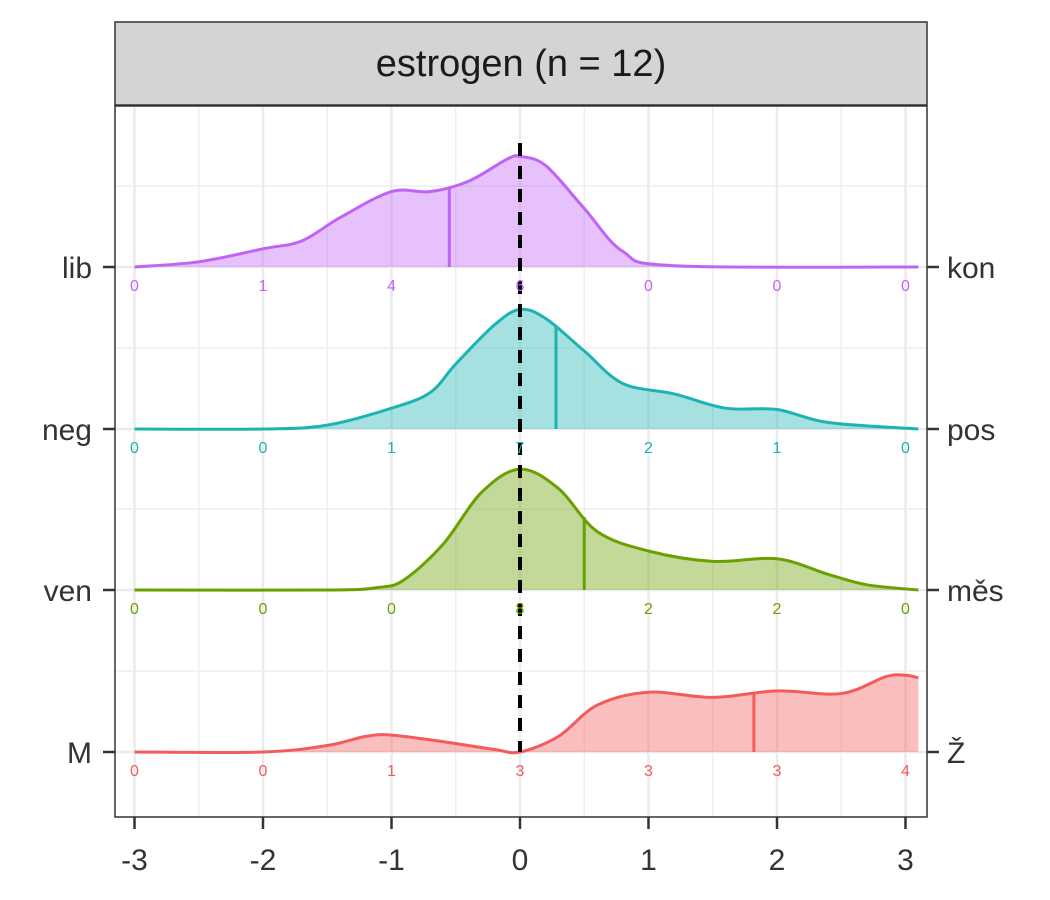 This screenshot has width=1050, height=900. I want to click on x-axis-tick-label: 3, so click(905, 860).